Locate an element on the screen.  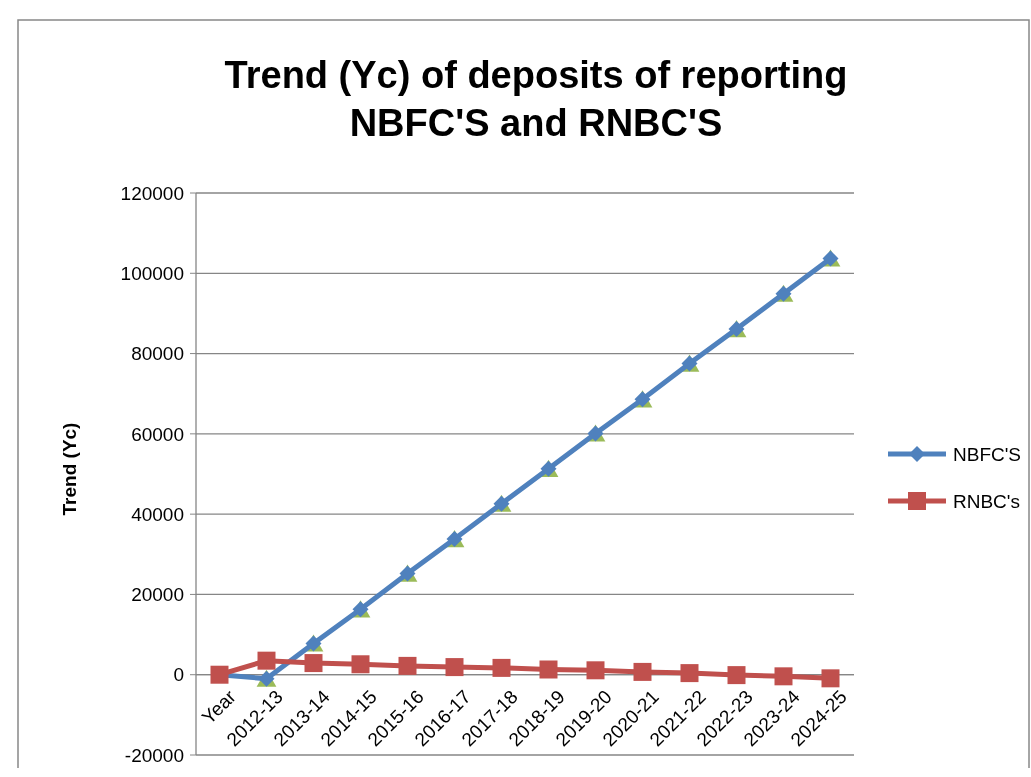
y-tick-label: 0 is located at coordinates (178, 675).